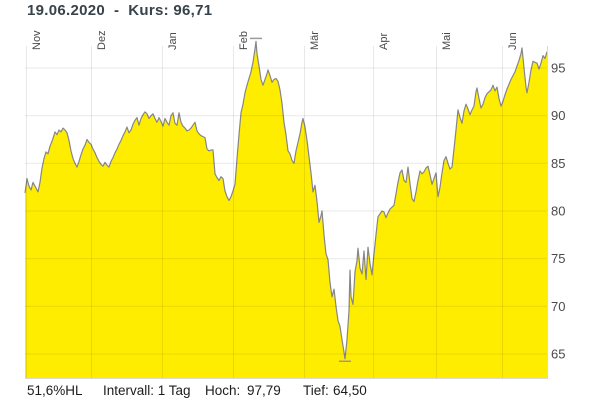  What do you see at coordinates (558, 258) in the screenshot?
I see `y-axis-price-label: 75` at bounding box center [558, 258].